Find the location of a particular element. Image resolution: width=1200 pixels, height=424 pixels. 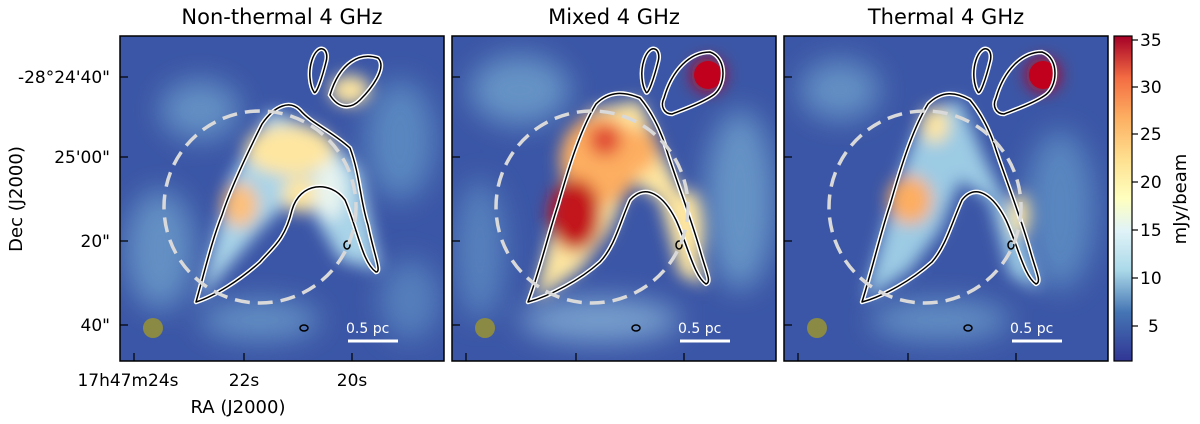

x-axis-label: RA (J2000) is located at coordinates (238, 407).